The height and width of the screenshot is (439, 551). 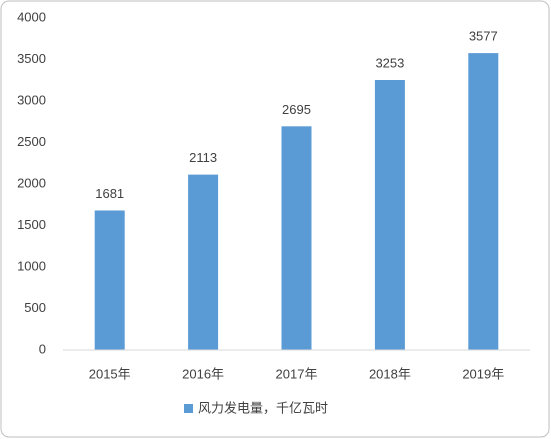 I want to click on legend-swatch, so click(x=188, y=408).